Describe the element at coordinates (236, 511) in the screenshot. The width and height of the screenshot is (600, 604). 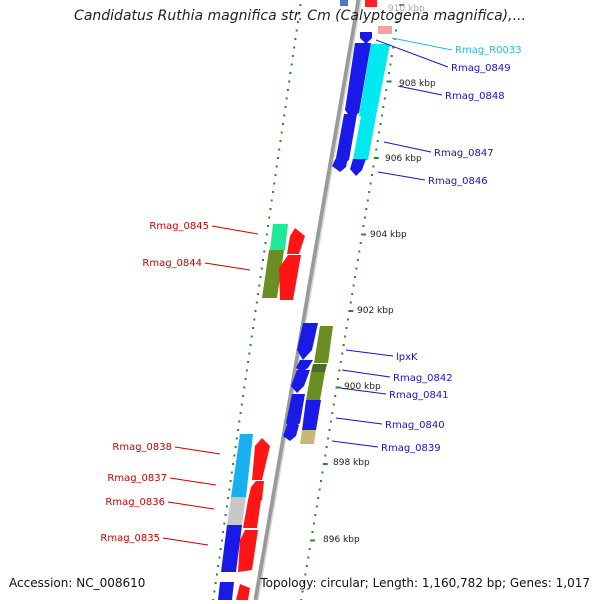
I see `gene-block-rmag-0836-grey` at that location.